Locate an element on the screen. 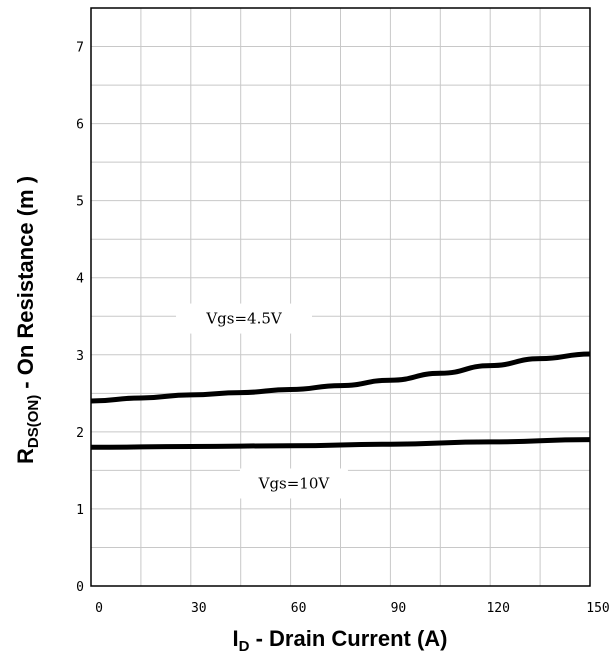 Image resolution: width=611 pixels, height=657 pixels. y-tick-label: 7 is located at coordinates (80, 48).